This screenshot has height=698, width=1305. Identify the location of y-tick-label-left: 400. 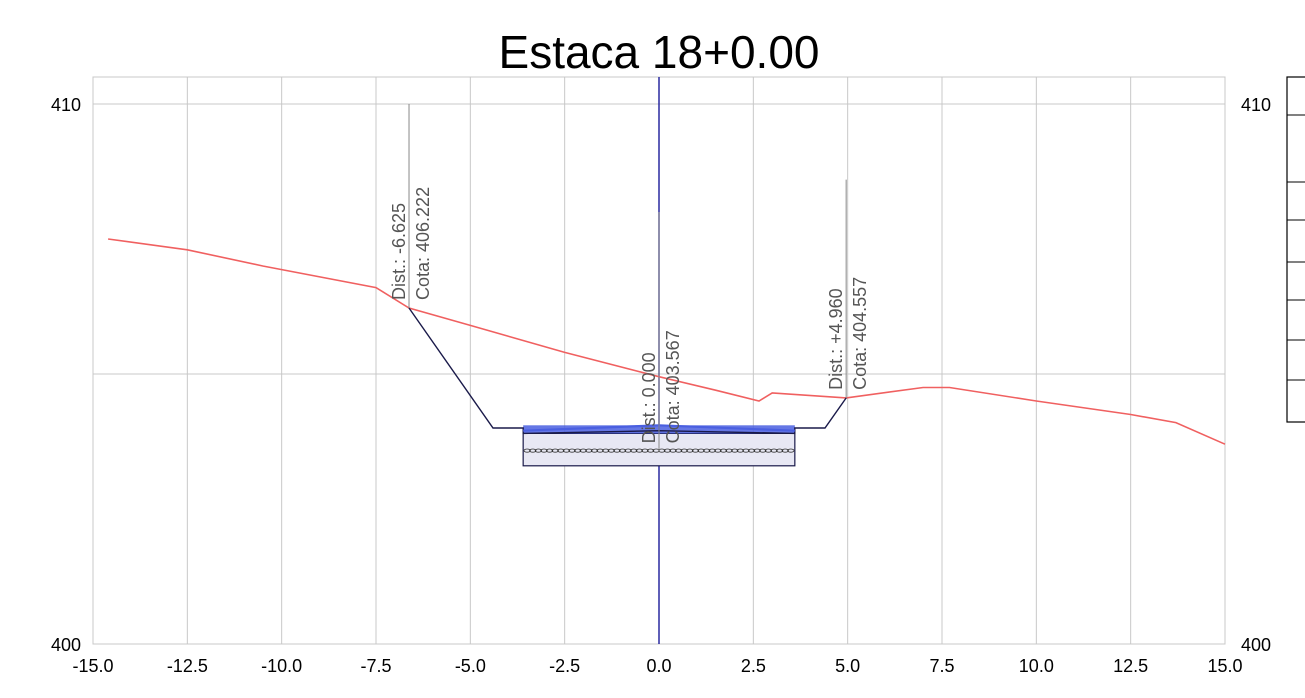
(66, 645).